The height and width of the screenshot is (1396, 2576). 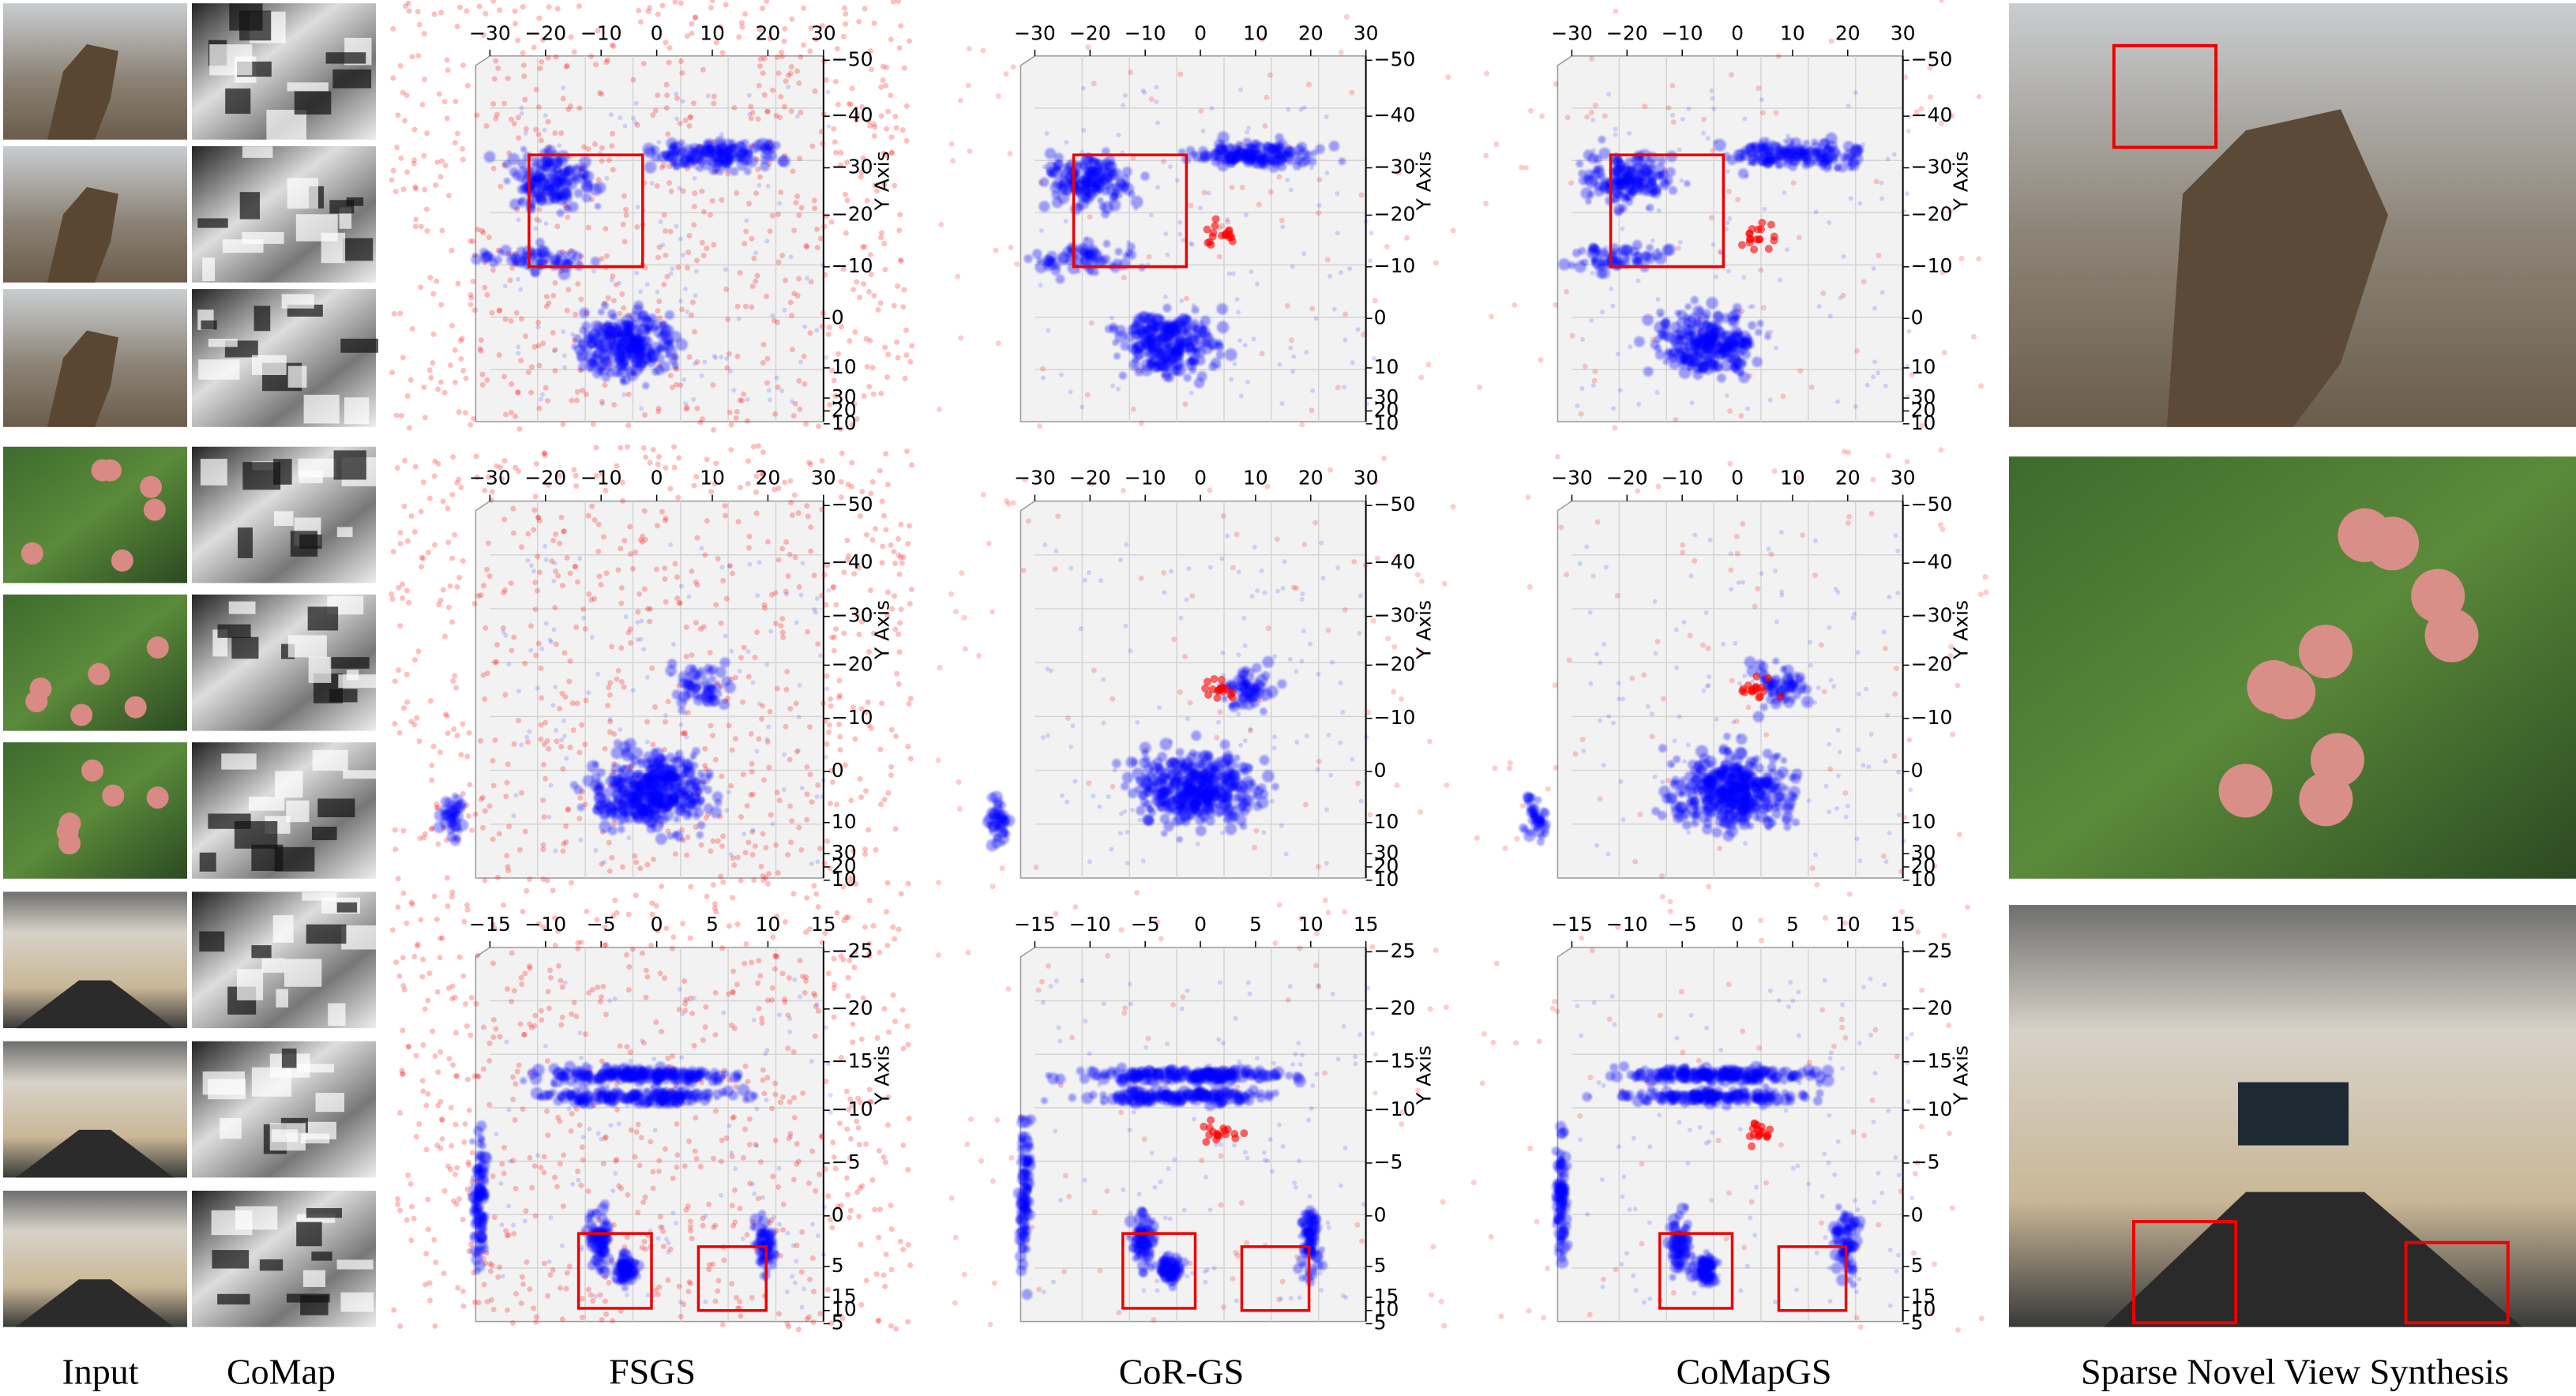 I want to click on x-tick-label: −10, so click(x=1145, y=33).